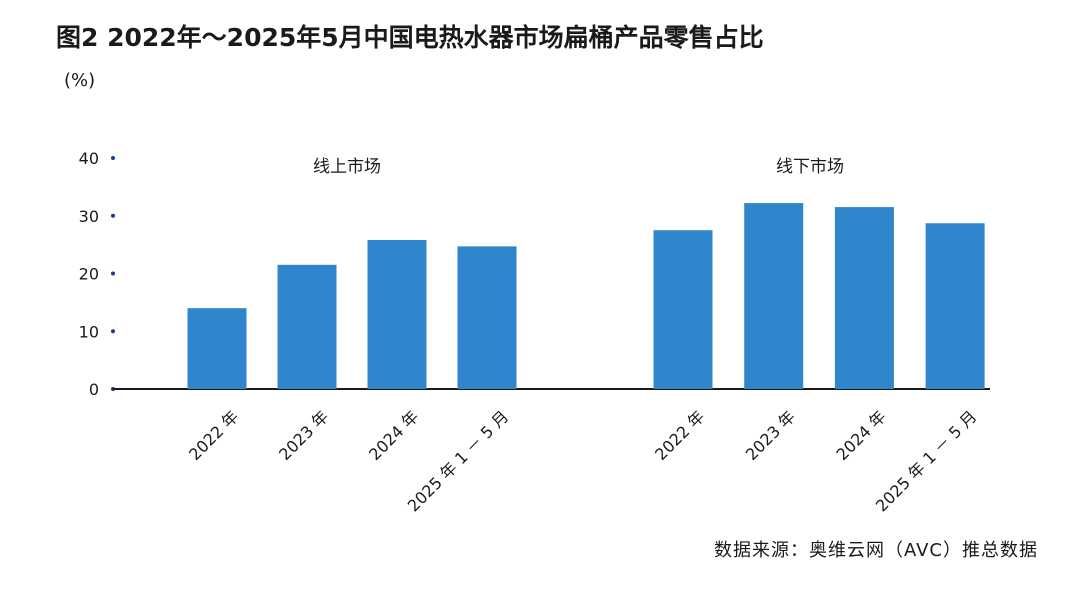  I want to click on y-tick-label: 40, so click(89, 158).